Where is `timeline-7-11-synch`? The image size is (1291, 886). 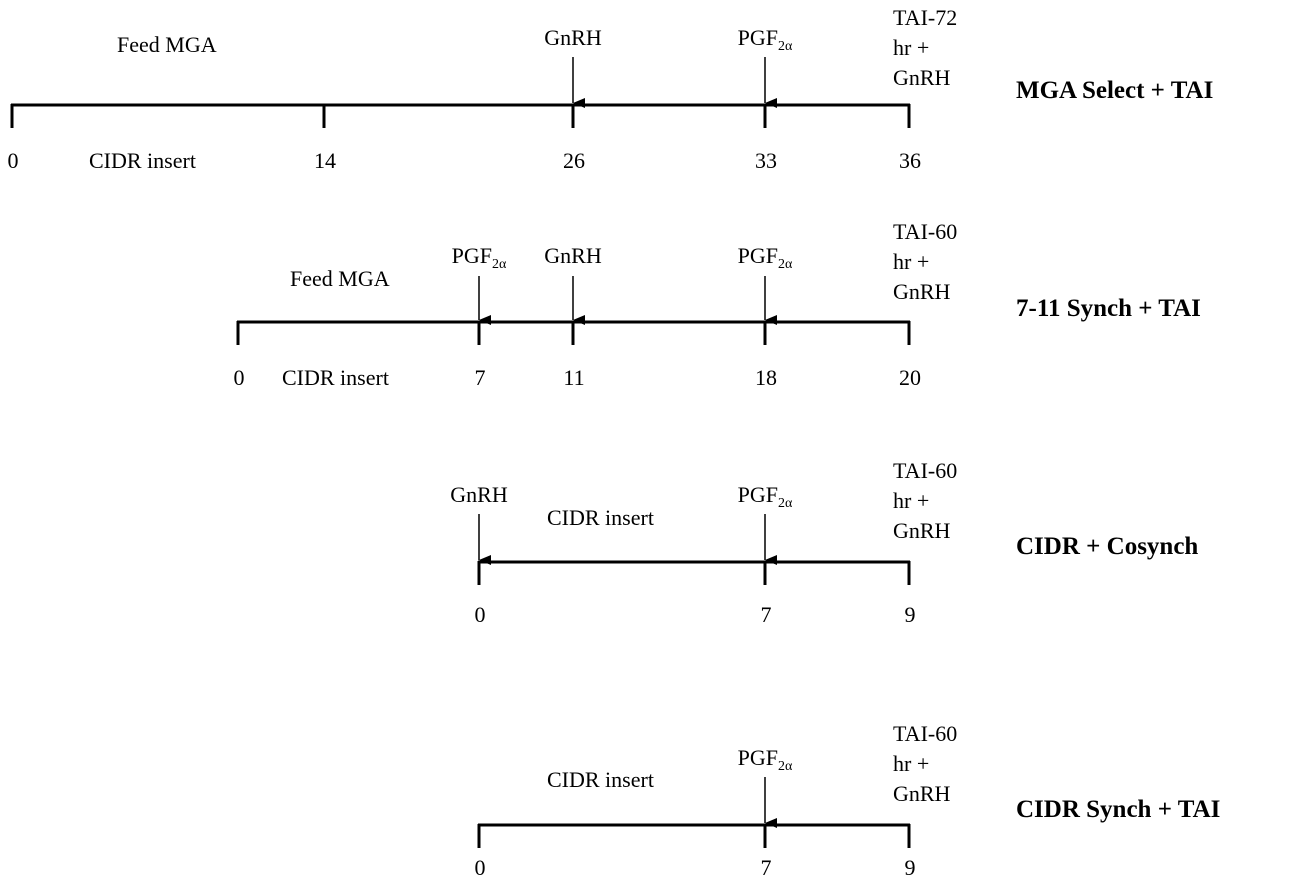
timeline-7-11-synch is located at coordinates (573, 310).